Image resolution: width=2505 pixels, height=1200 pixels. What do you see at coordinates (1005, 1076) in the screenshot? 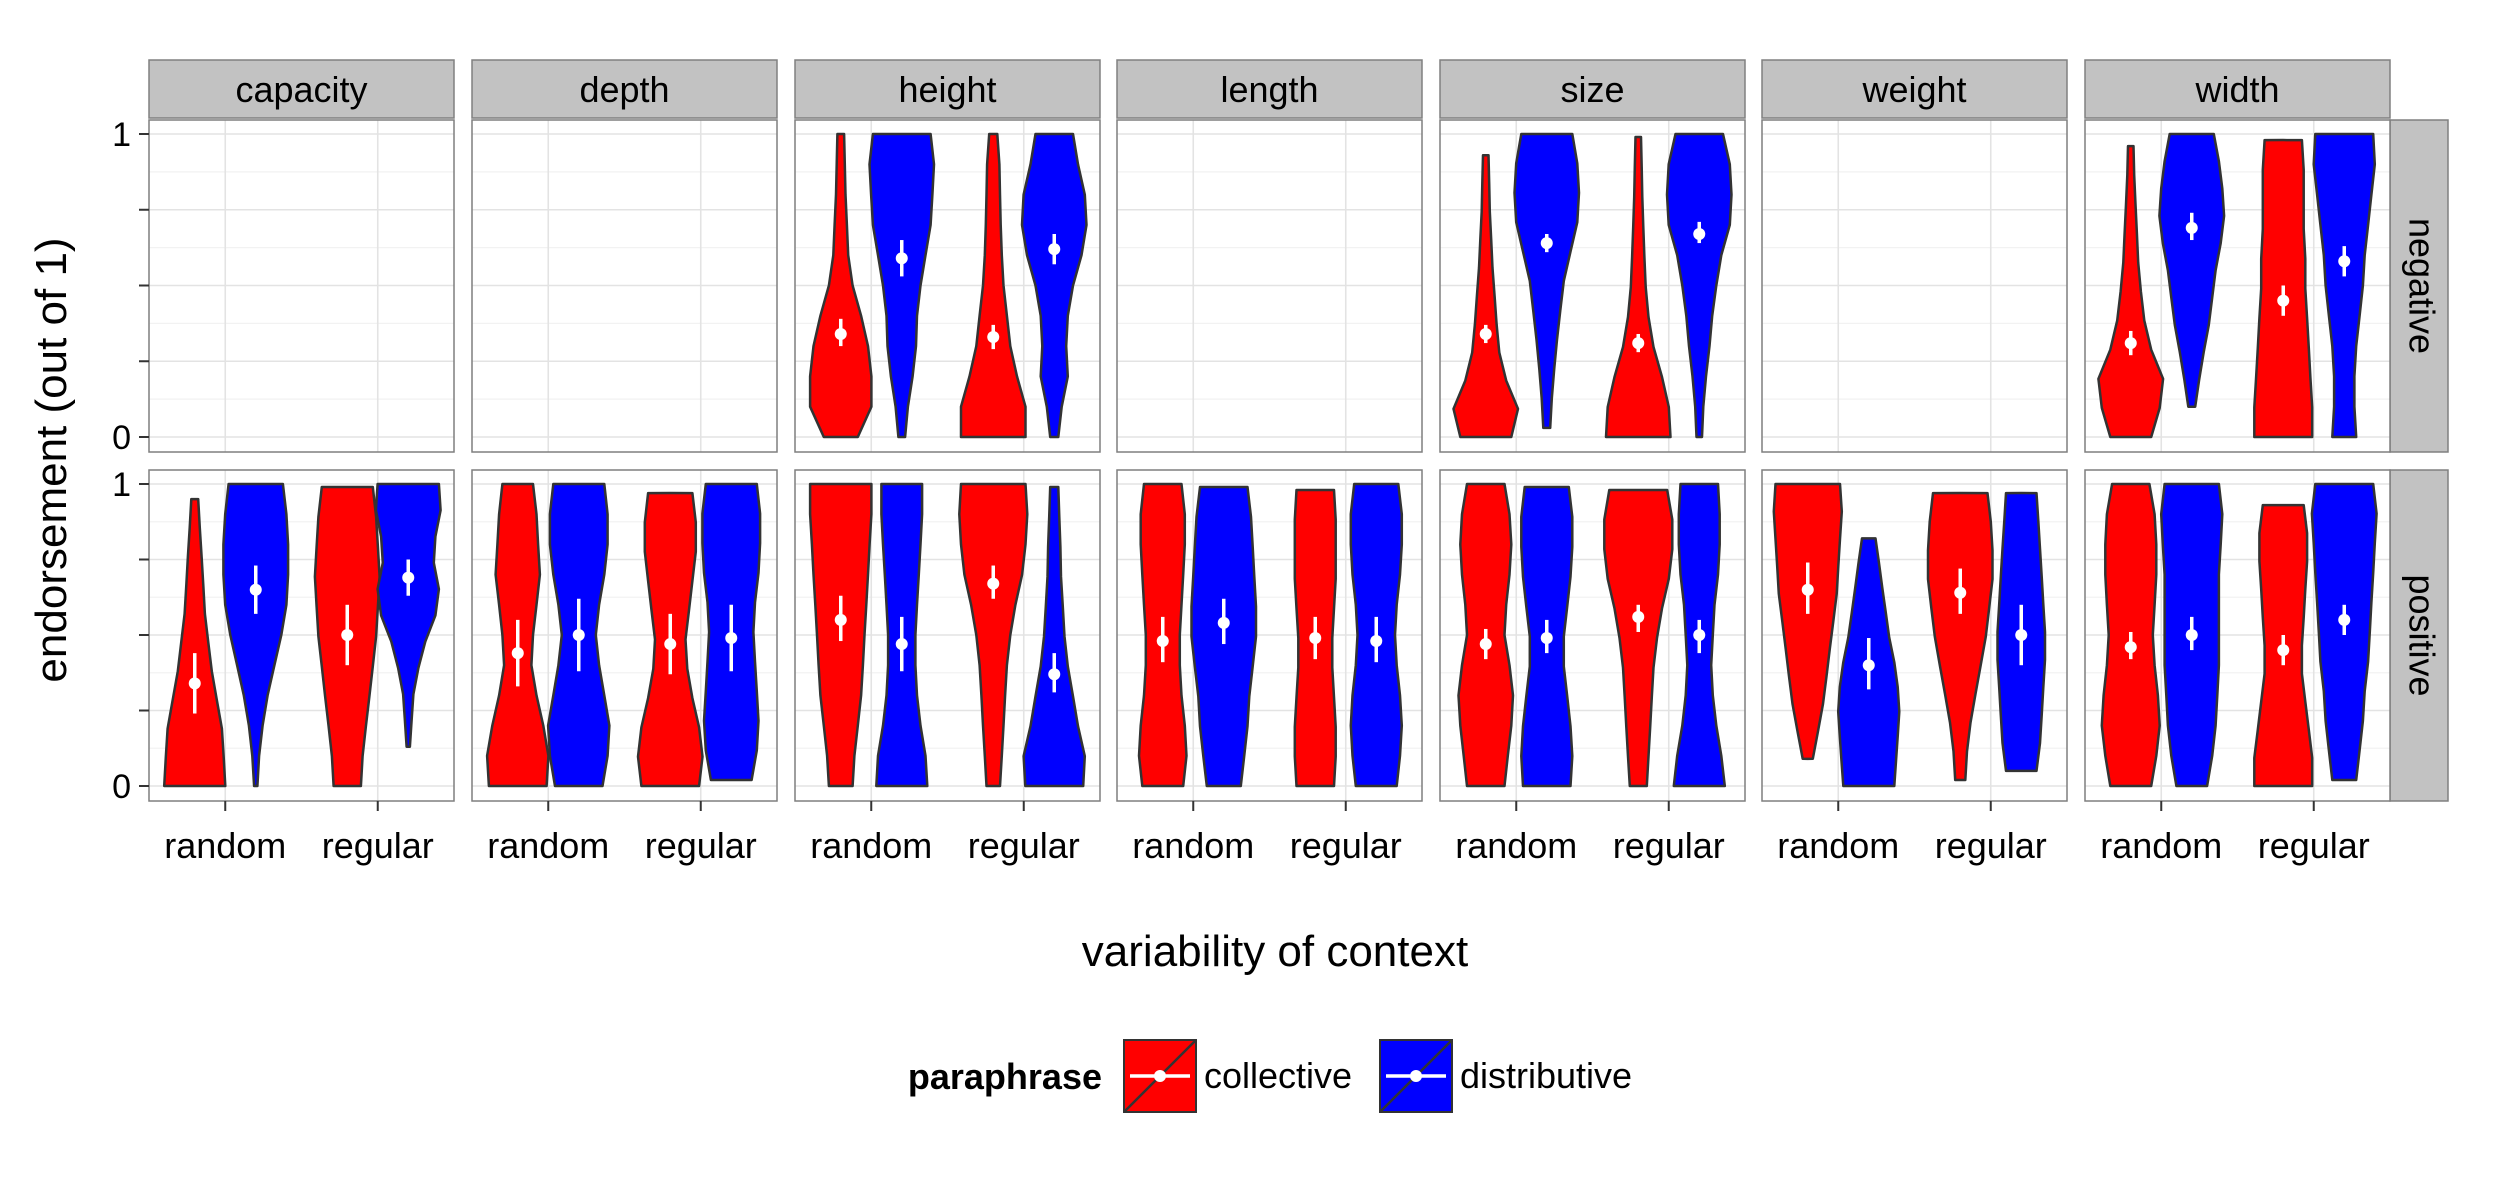
I see `legend-title: paraphrase` at bounding box center [1005, 1076].